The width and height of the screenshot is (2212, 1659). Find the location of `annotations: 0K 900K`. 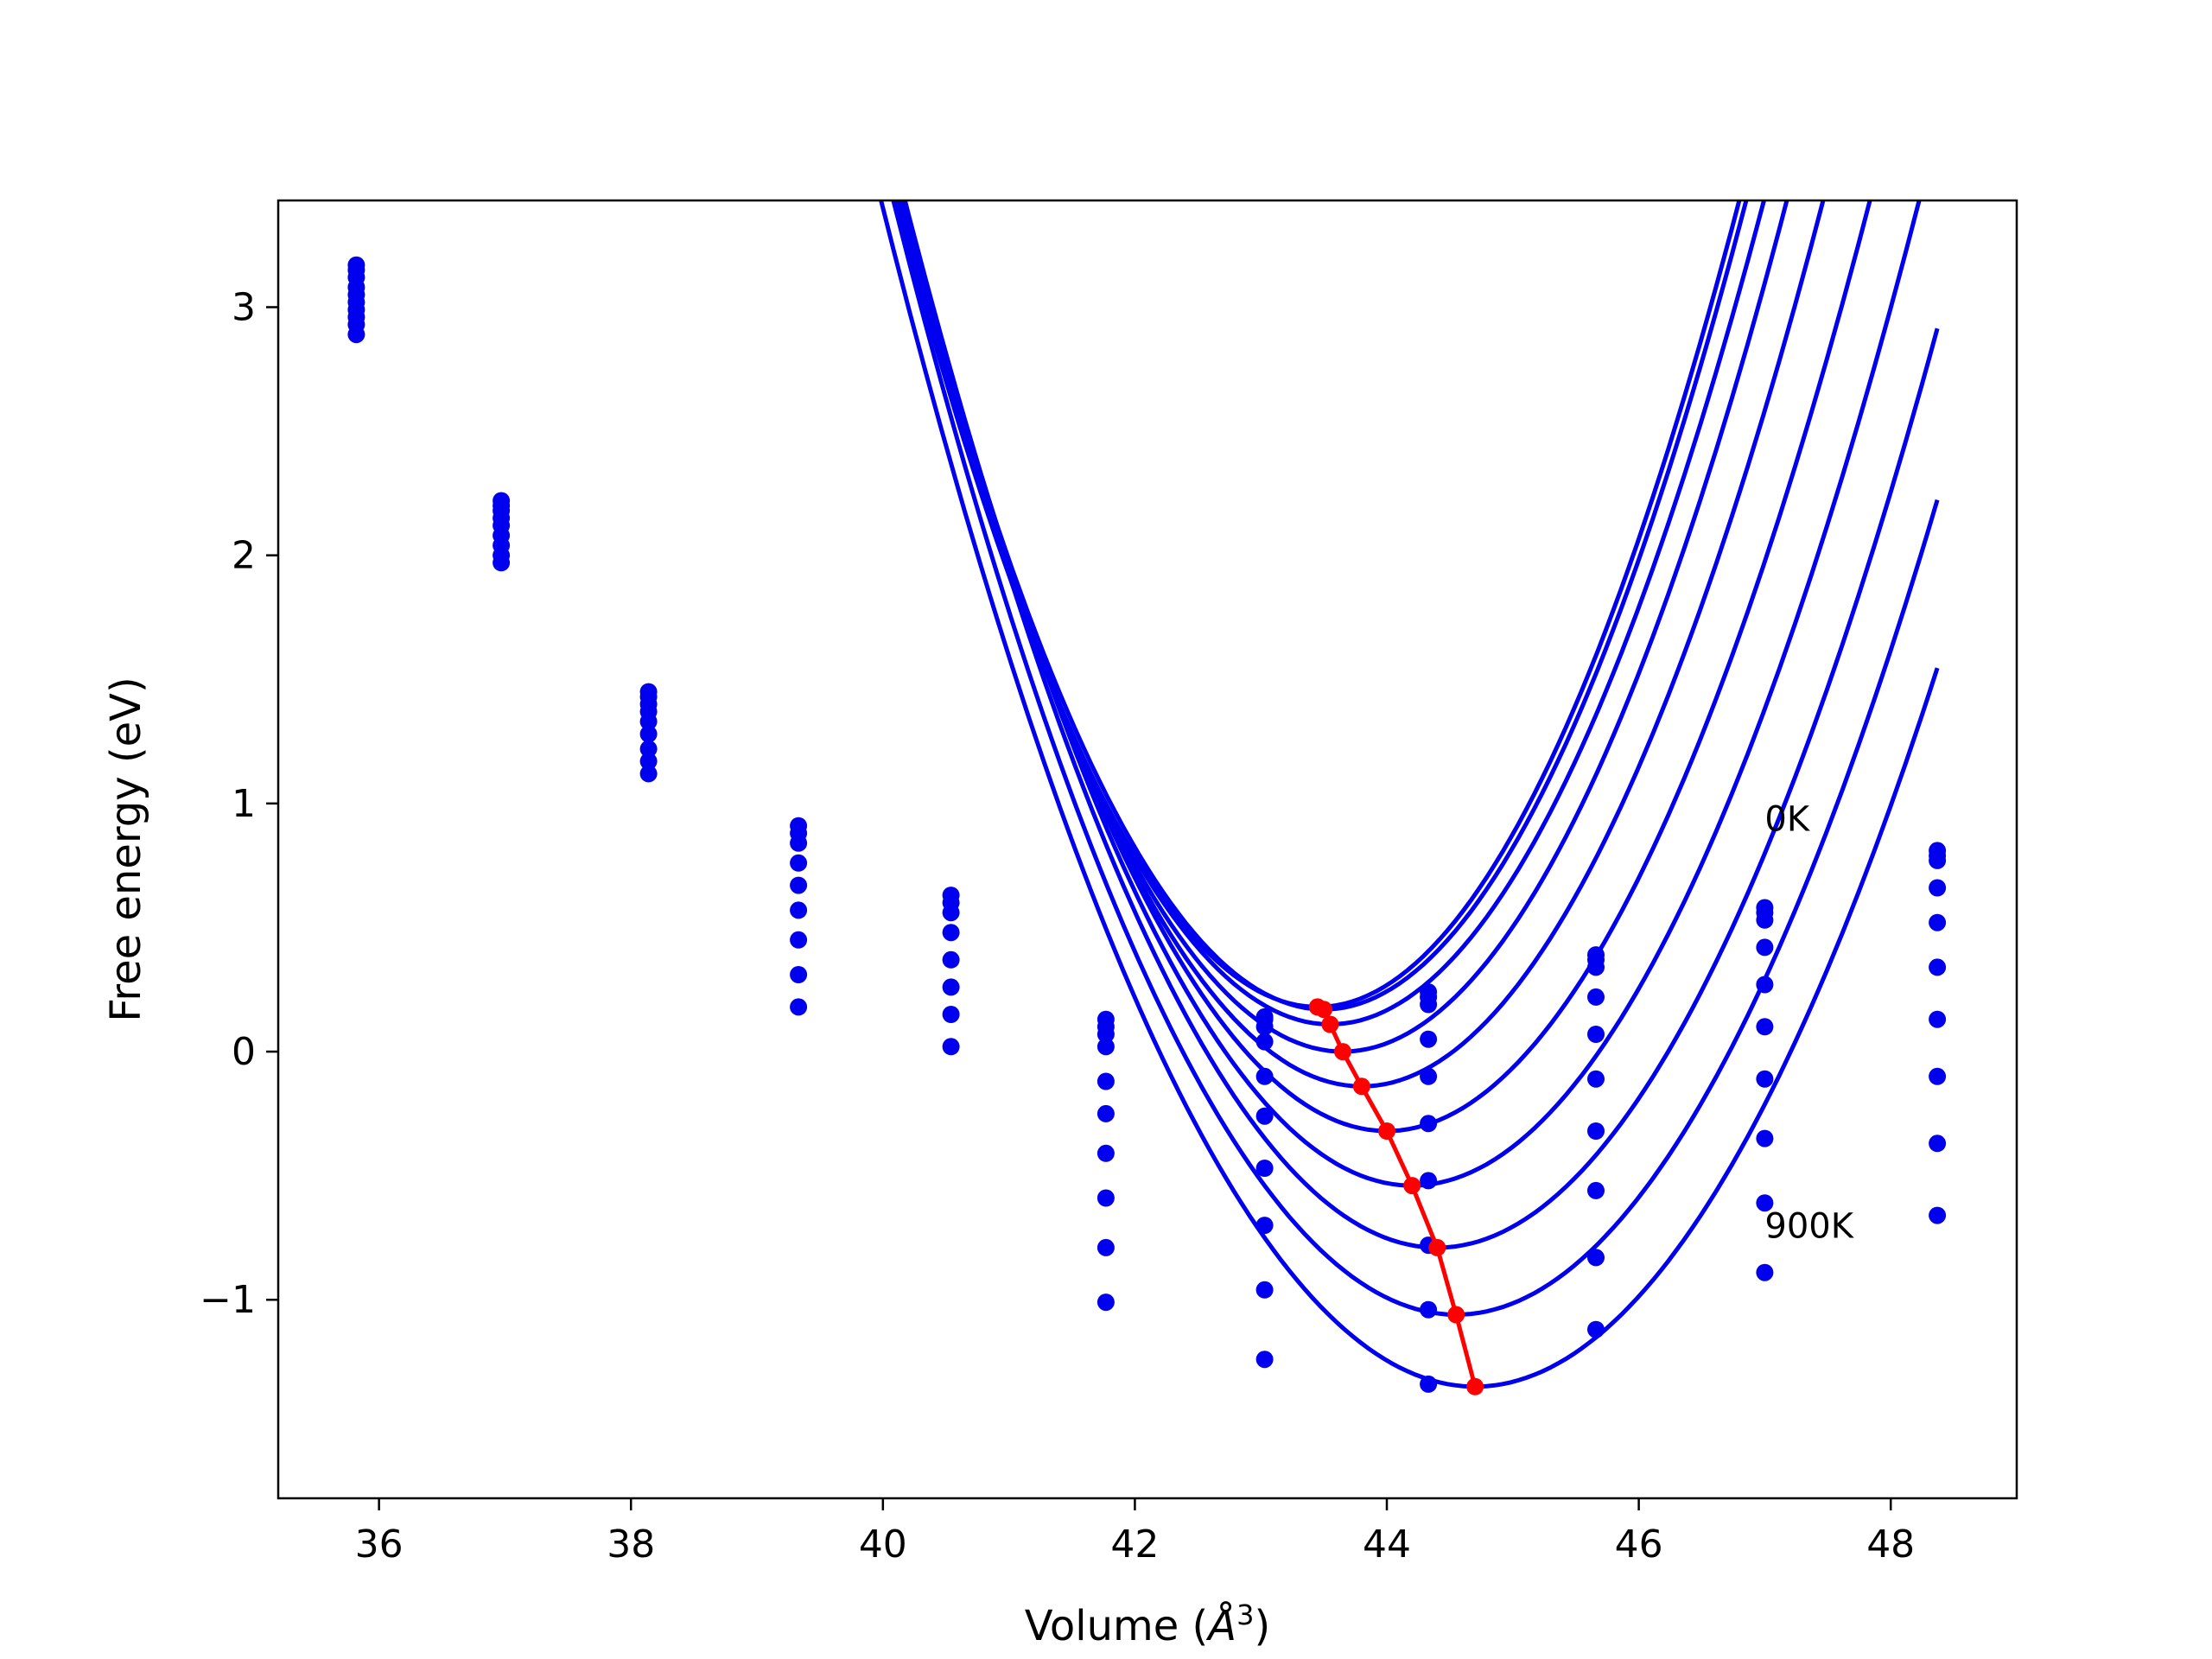

annotations: 0K 900K is located at coordinates (1809, 1022).